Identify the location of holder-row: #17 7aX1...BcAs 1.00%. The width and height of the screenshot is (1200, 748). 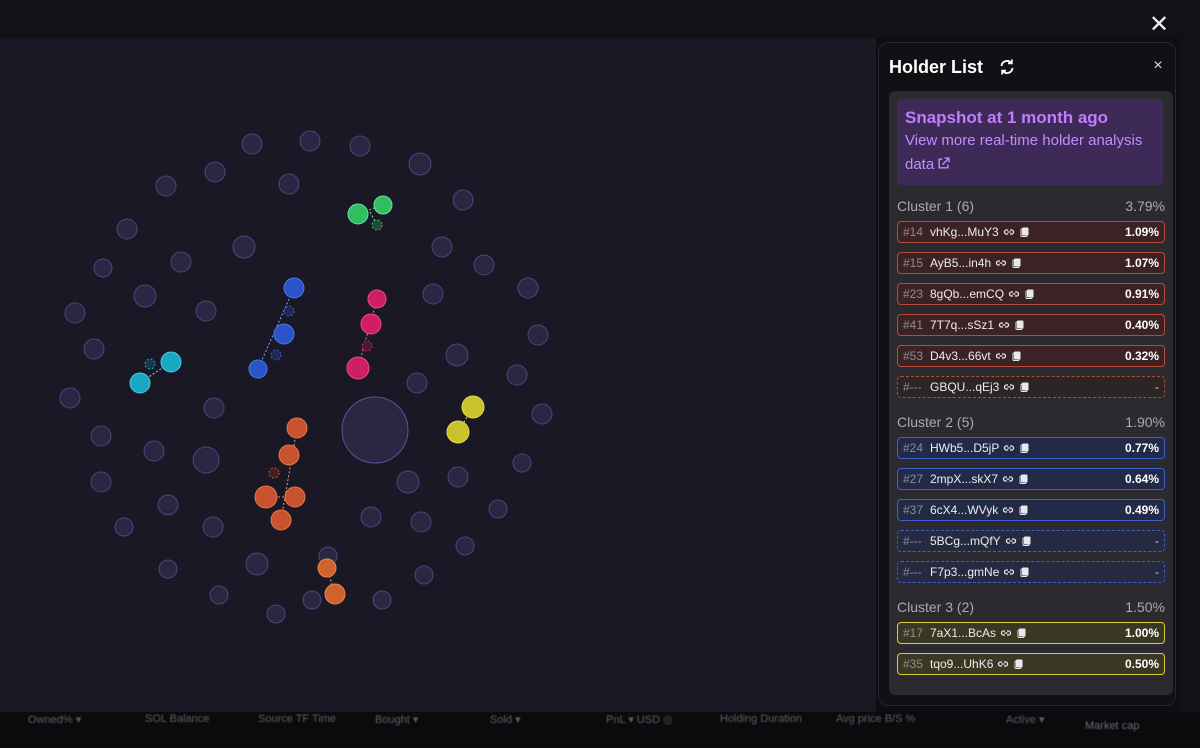
(1031, 633).